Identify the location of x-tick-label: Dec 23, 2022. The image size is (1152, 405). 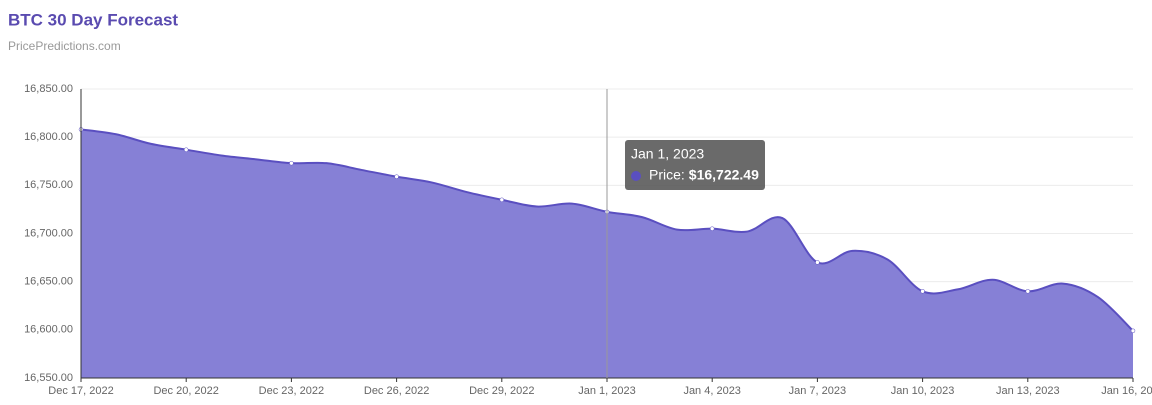
(291, 391).